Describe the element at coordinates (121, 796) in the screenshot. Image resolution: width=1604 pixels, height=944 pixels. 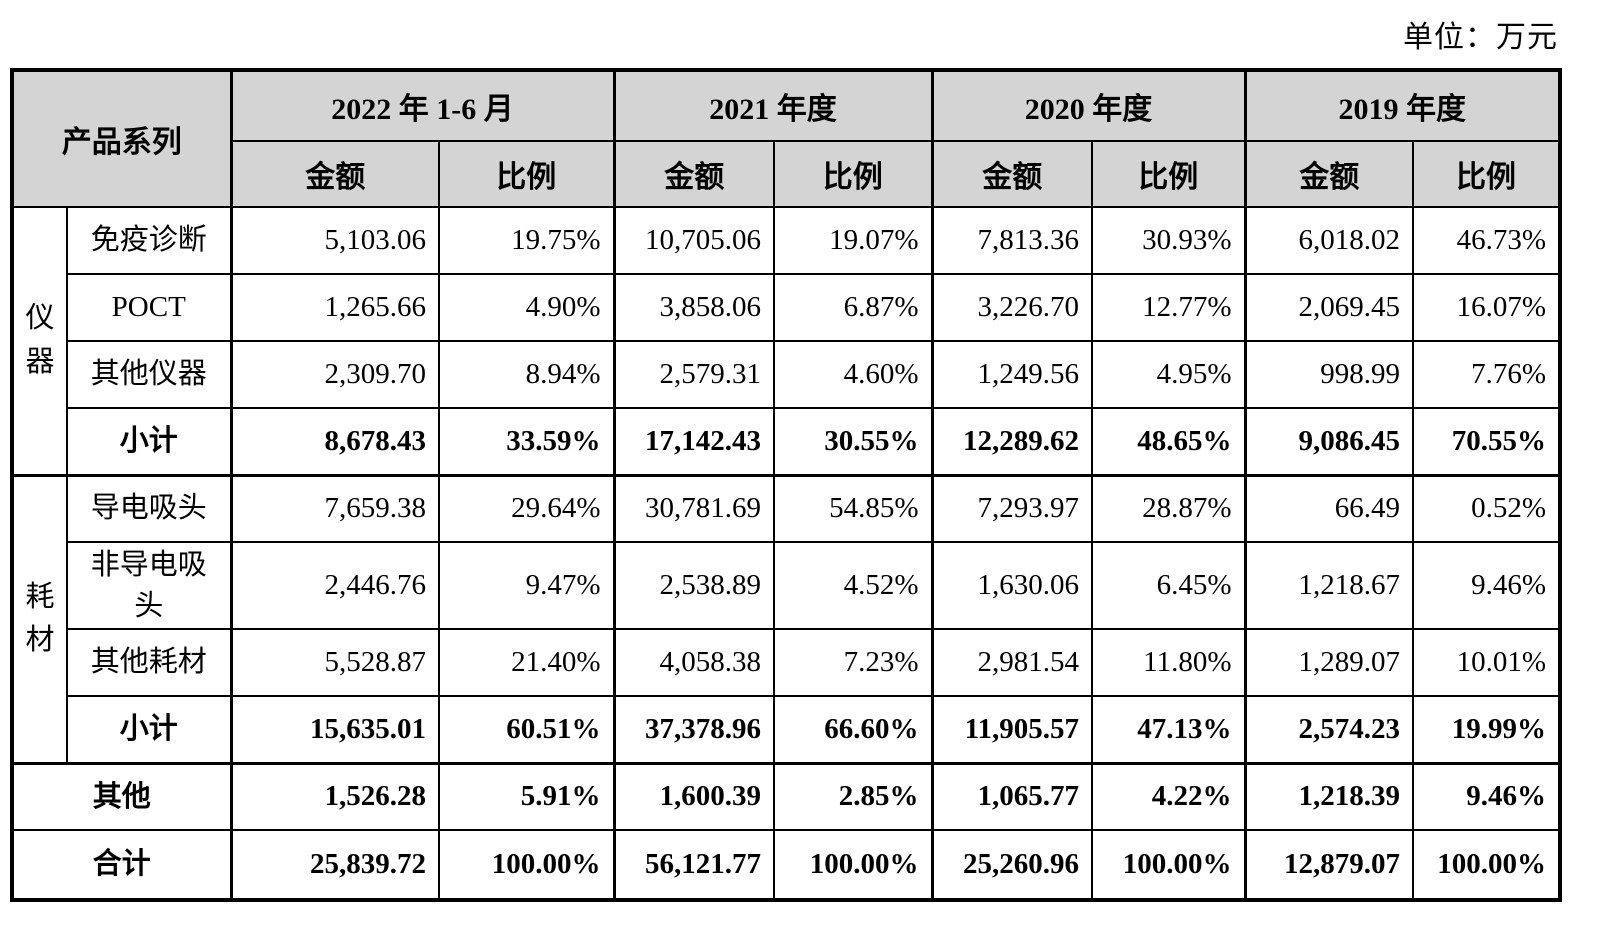
I see `row-label-cell: 其他` at that location.